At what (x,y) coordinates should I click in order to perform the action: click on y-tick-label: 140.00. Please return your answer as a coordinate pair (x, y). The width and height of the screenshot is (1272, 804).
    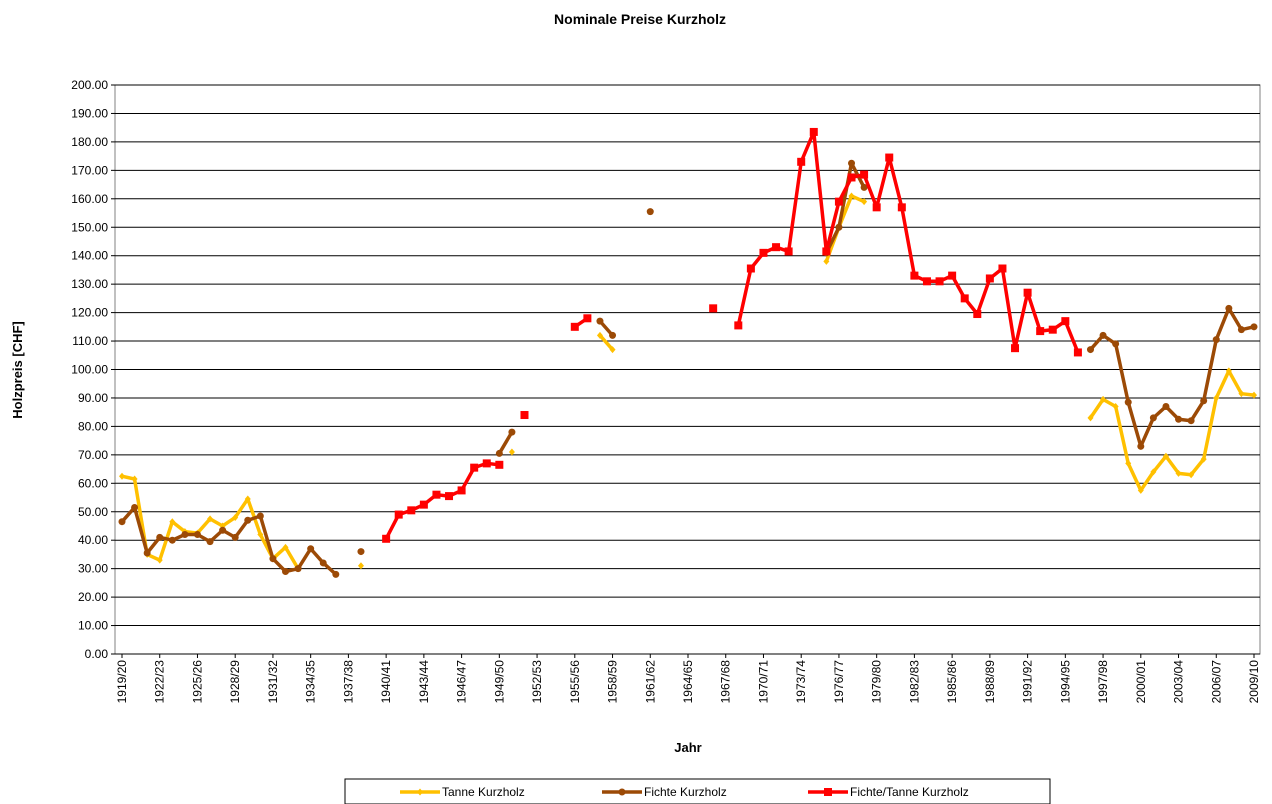
    Looking at the image, I should click on (89, 256).